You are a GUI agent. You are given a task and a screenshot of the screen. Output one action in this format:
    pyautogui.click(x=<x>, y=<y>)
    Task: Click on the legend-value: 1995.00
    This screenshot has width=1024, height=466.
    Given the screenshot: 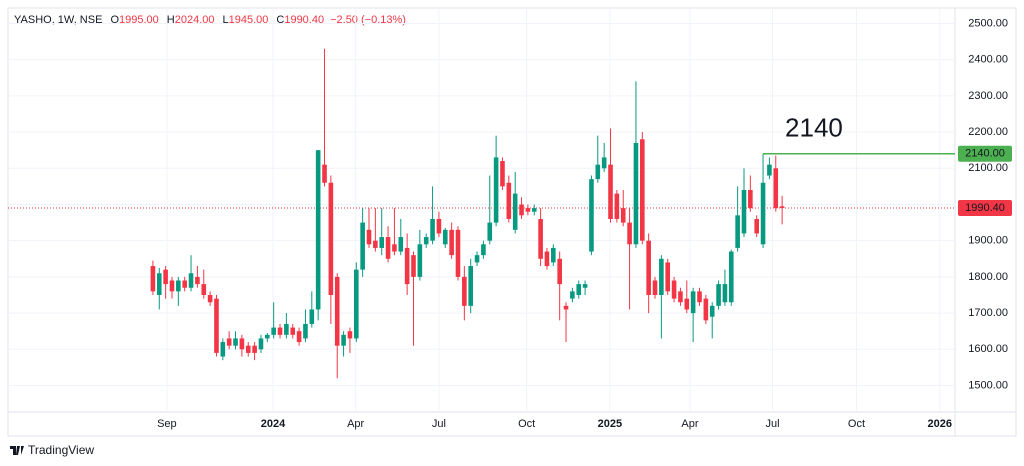 What is the action you would take?
    pyautogui.click(x=139, y=20)
    